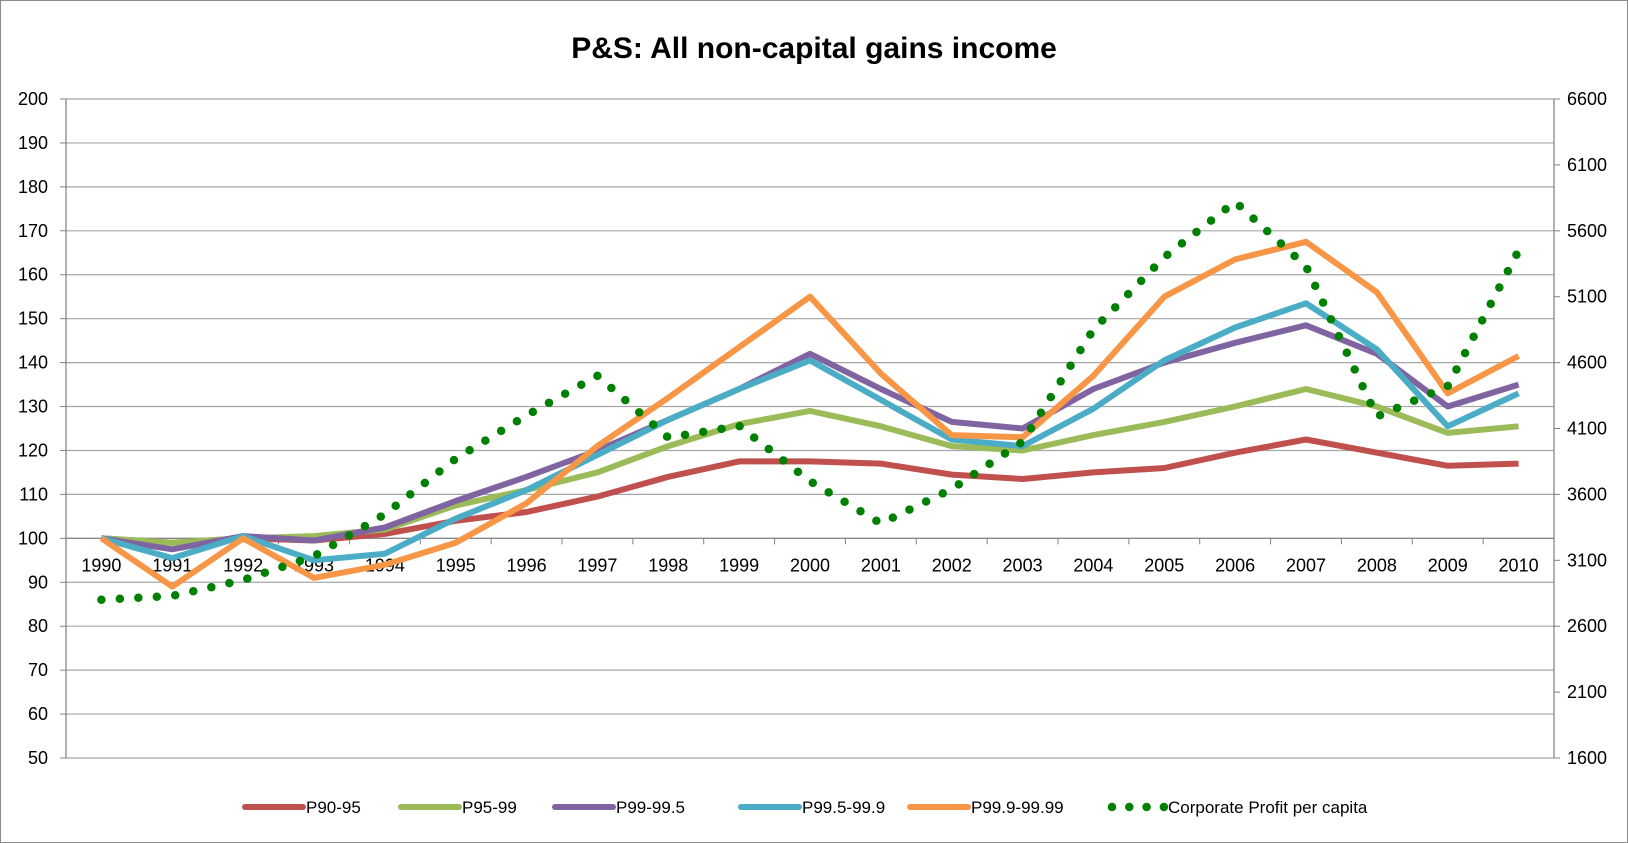 The image size is (1628, 843). I want to click on y2-tick-label: 4600, so click(1587, 363).